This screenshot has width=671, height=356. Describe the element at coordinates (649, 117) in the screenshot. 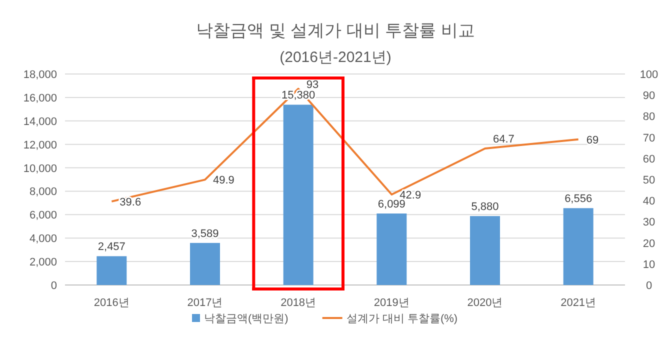

I see `y2-tick-label: 80` at that location.